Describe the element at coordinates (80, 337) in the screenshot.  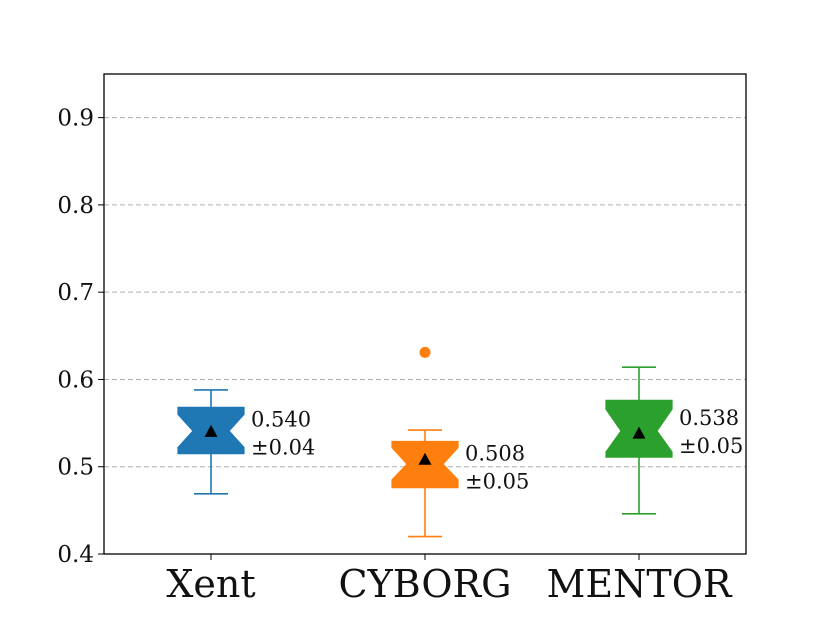
I see `y-axis: 0.4 0.5 0.6 0.7 0.8 0.9` at that location.